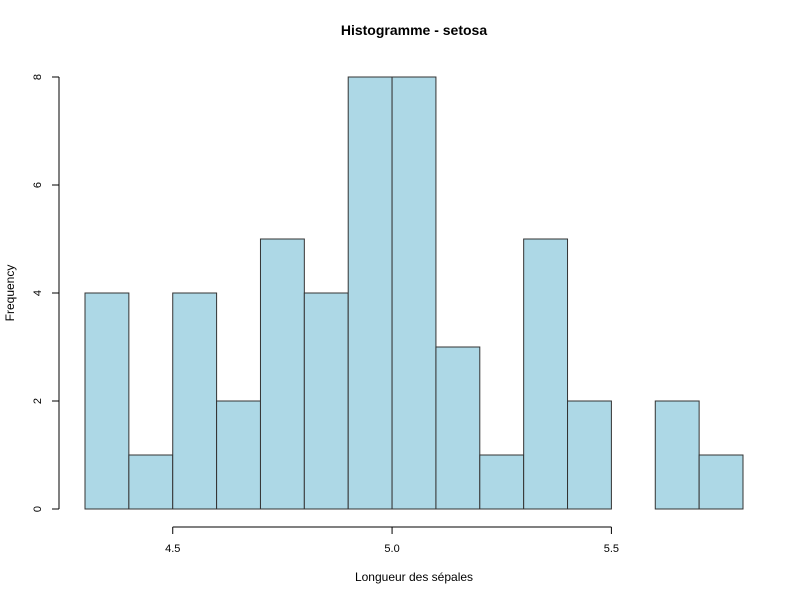 This screenshot has height=600, width=800. What do you see at coordinates (10, 293) in the screenshot?
I see `y-axis-label: Frequency` at bounding box center [10, 293].